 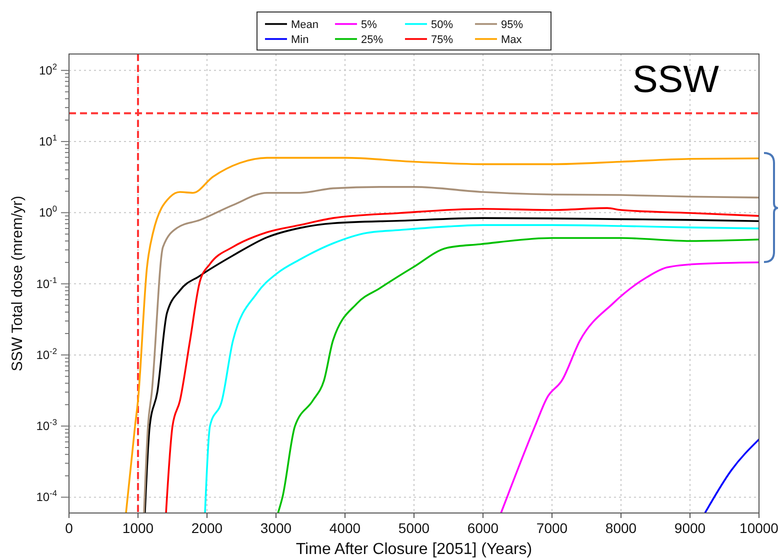 What do you see at coordinates (207, 528) in the screenshot?
I see `x-tick-label: 2000` at bounding box center [207, 528].